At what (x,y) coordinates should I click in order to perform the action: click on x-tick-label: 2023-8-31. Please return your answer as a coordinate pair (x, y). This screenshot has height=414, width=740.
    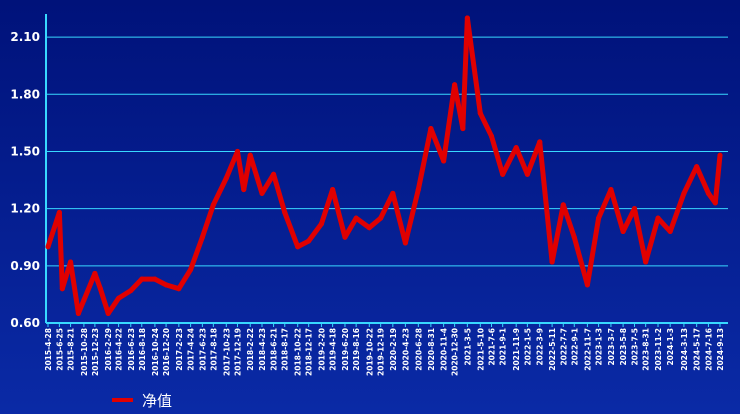
    Looking at the image, I should click on (646, 349).